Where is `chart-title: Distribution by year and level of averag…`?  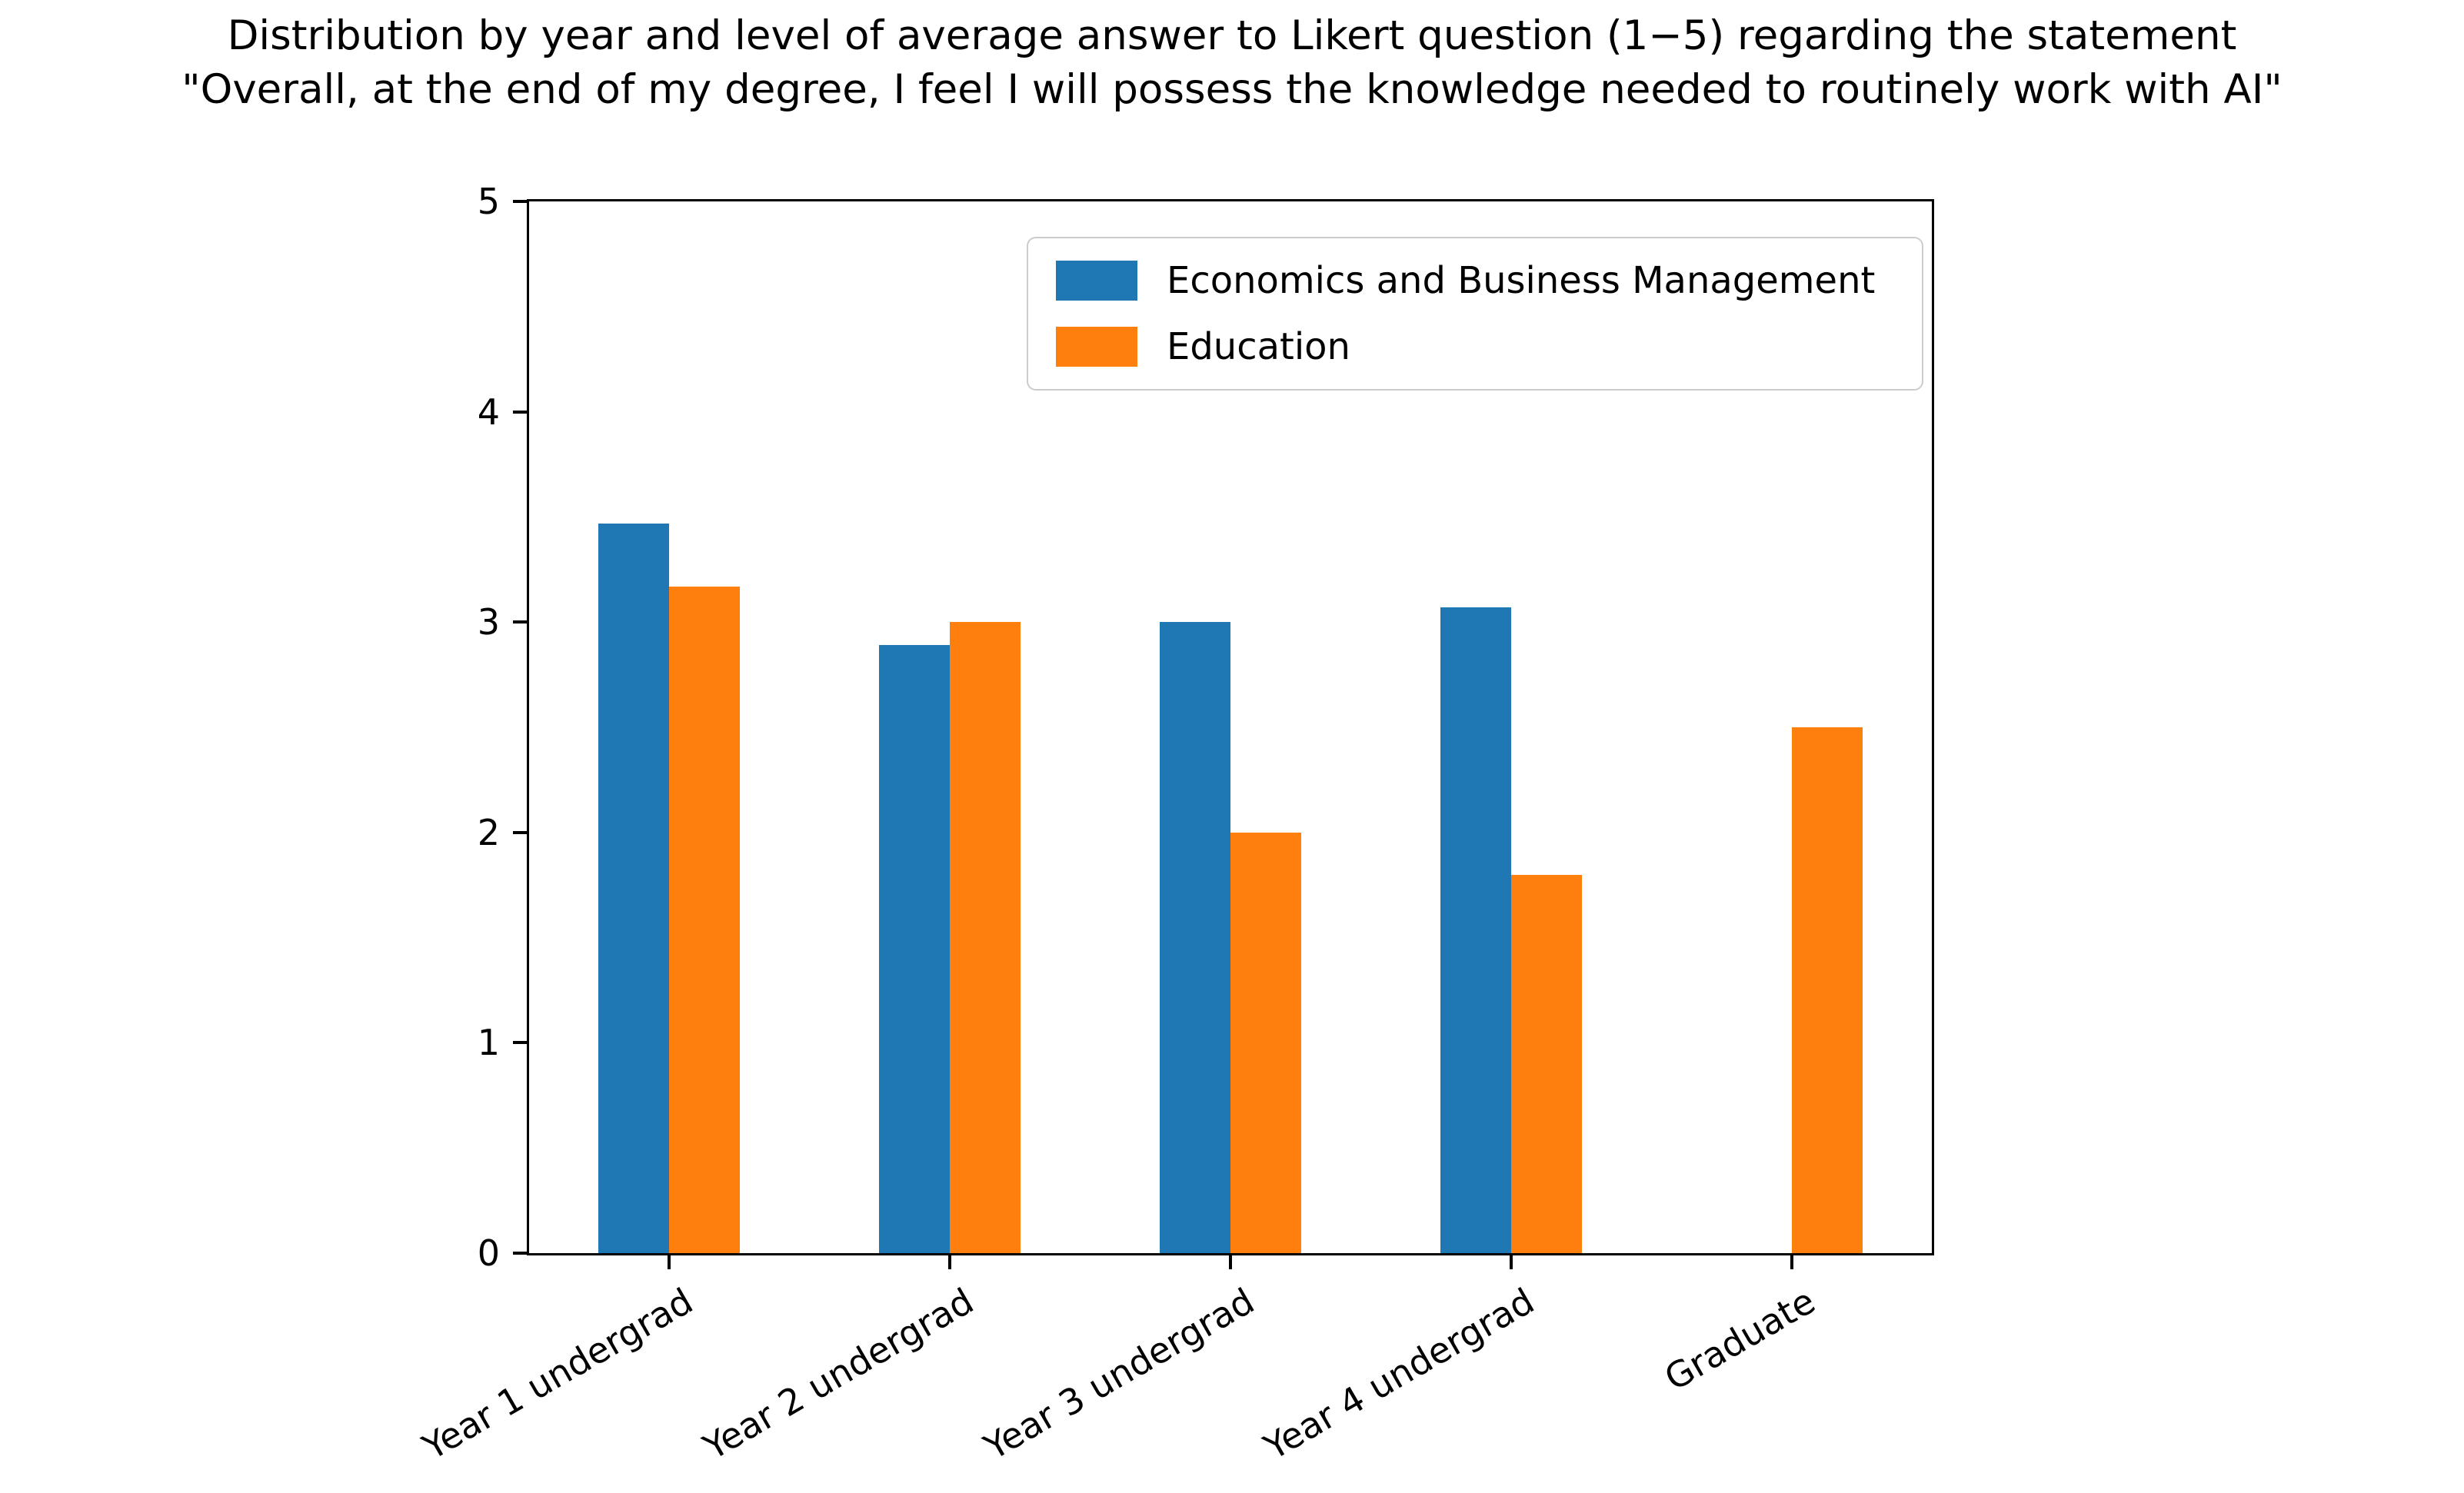
chart-title: Distribution by year and level of averag… is located at coordinates (1232, 63).